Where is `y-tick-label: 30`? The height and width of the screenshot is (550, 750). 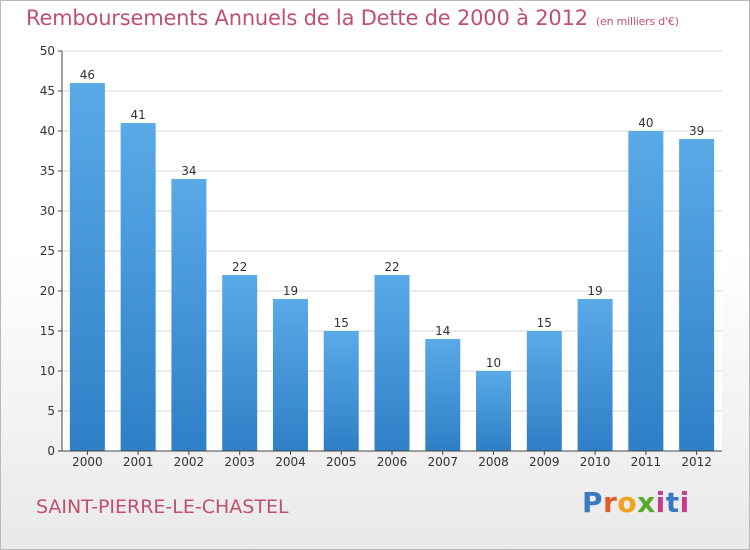 y-tick-label: 30 is located at coordinates (47, 211).